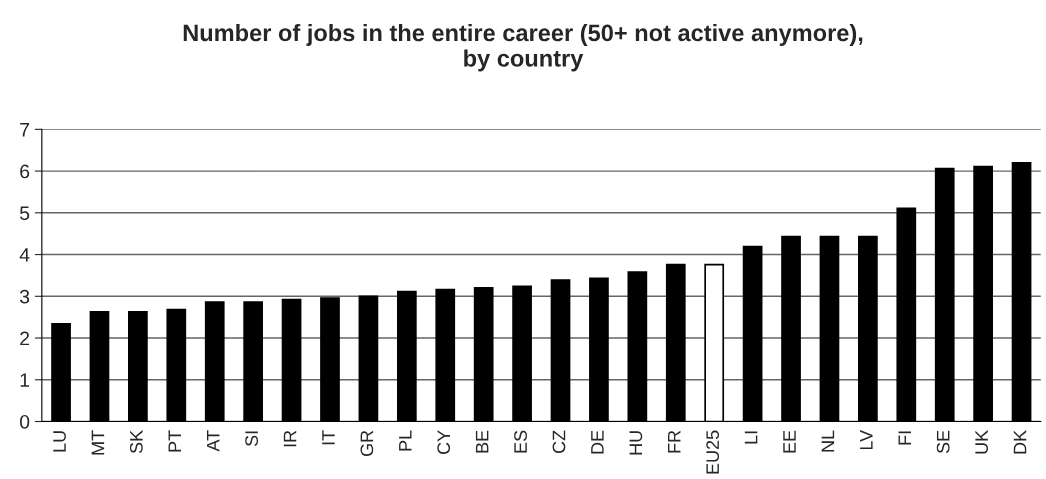 Image resolution: width=1046 pixels, height=479 pixels. I want to click on x-tick-label: DE, so click(597, 442).